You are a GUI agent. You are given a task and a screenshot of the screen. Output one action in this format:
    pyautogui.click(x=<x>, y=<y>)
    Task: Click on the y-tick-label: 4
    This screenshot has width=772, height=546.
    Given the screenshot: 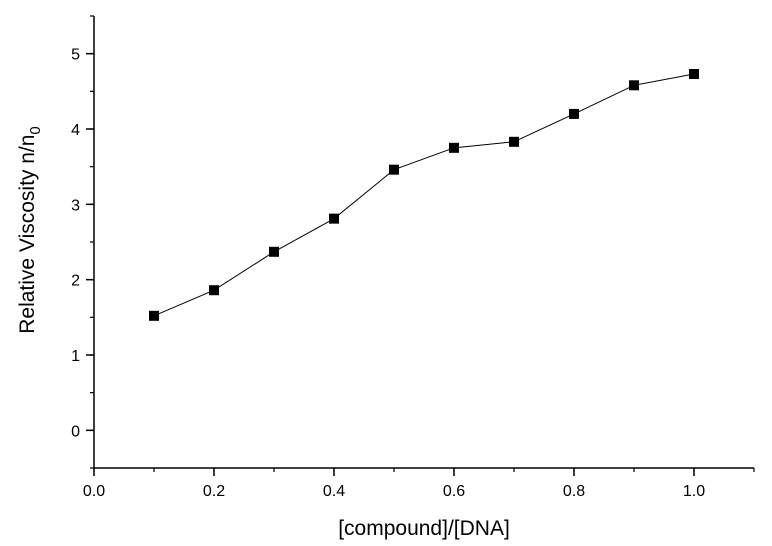 What is the action you would take?
    pyautogui.click(x=75, y=130)
    